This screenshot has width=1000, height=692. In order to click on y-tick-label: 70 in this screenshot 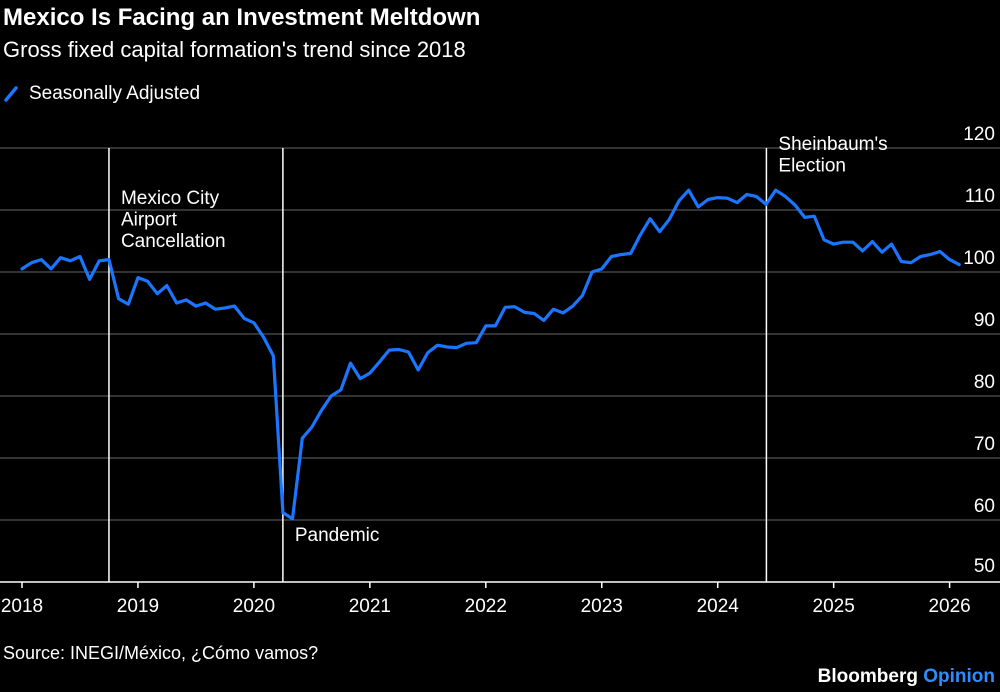, I will do `click(984, 444)`.